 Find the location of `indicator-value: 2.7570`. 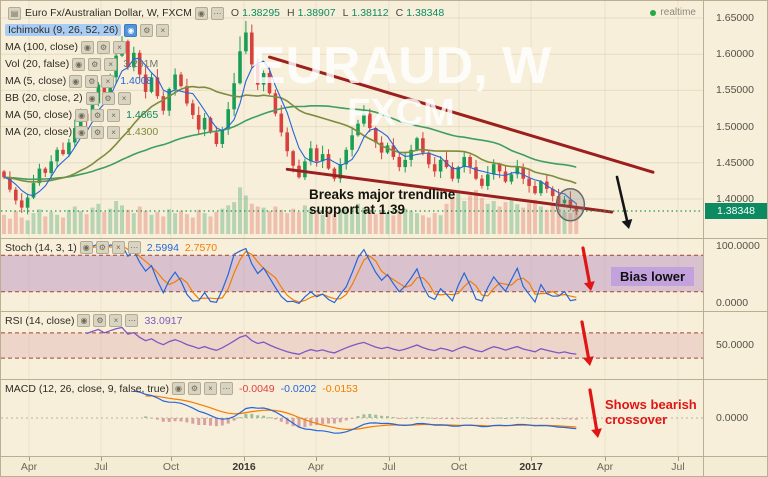

indicator-value: 2.7570 is located at coordinates (201, 247).